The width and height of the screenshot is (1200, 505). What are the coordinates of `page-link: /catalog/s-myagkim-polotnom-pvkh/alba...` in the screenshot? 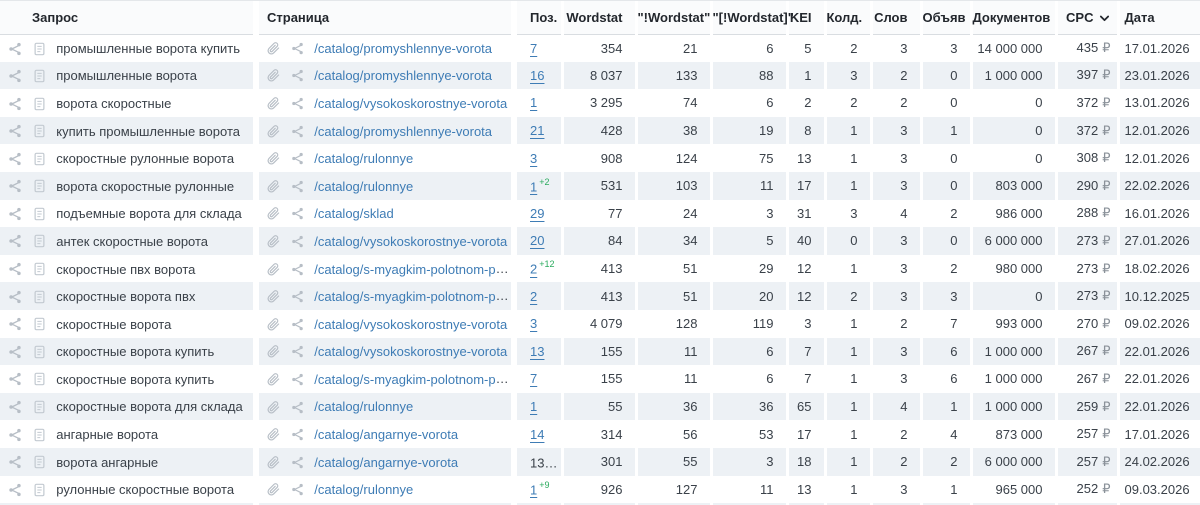 It's located at (411, 297).